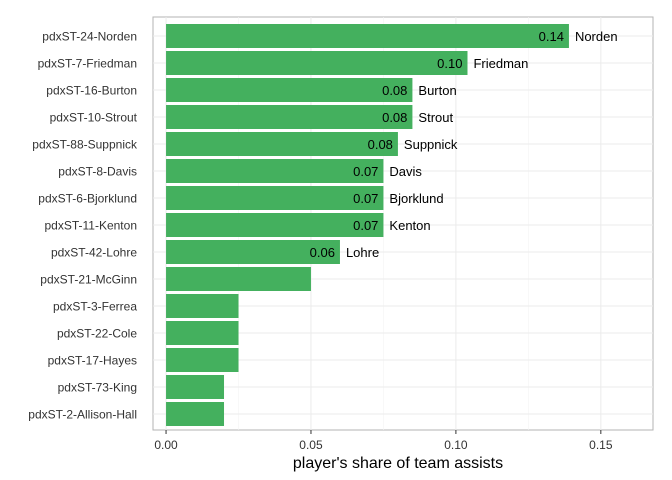 The image size is (672, 480). Describe the element at coordinates (431, 144) in the screenshot. I see `name-label: Suppnick` at that location.